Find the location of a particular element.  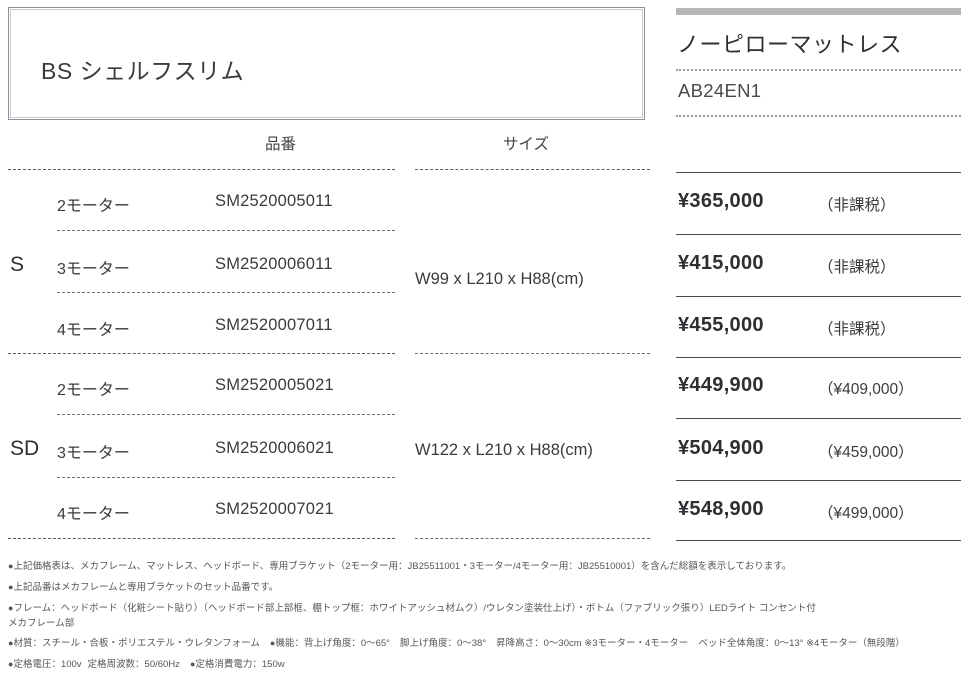

product-title-box: BS シェルフスリム is located at coordinates (326, 63).